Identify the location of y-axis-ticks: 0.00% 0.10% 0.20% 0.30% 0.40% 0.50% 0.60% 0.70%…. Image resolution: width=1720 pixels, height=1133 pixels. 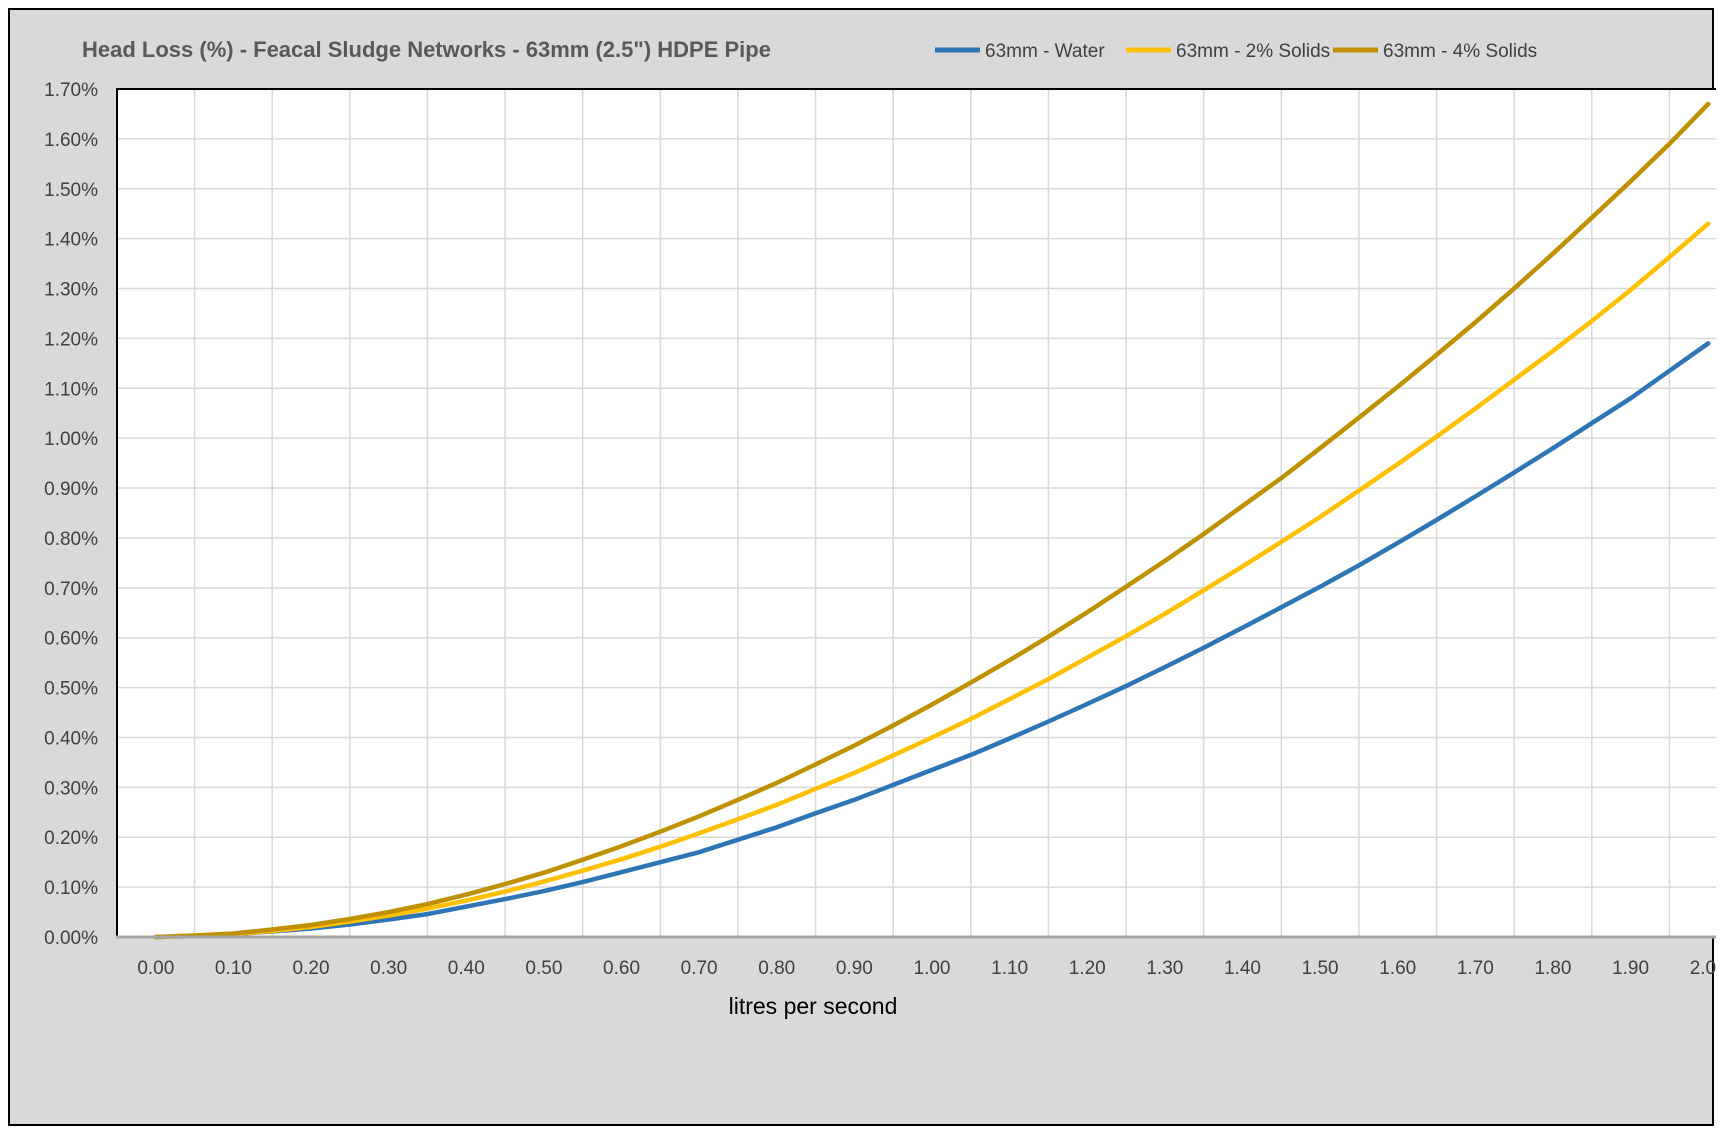
(71, 514).